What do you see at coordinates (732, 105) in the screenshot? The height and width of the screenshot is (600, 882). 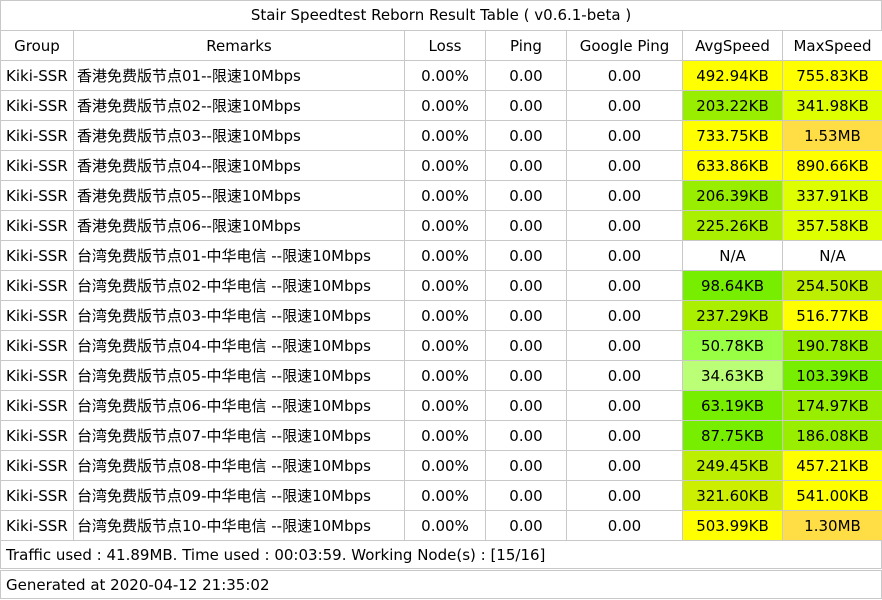 I see `avg-speed-cell: 203.22KB` at bounding box center [732, 105].